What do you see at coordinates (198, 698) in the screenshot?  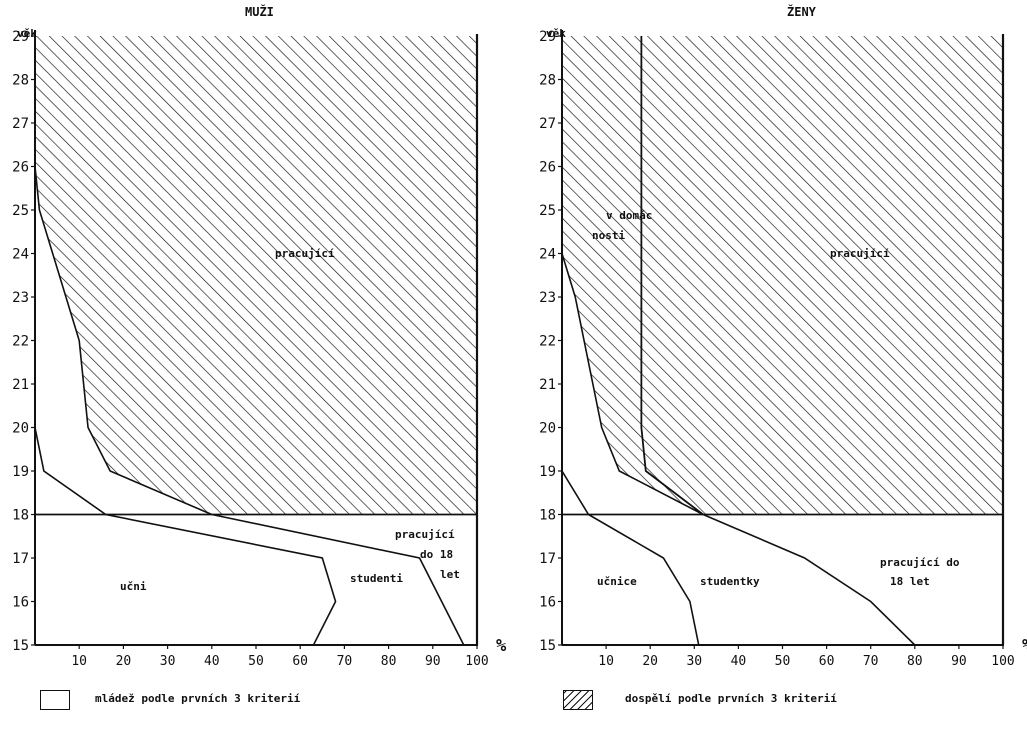 I see `legend-youth-label: mládež podle prvních 3 kriterií` at bounding box center [198, 698].